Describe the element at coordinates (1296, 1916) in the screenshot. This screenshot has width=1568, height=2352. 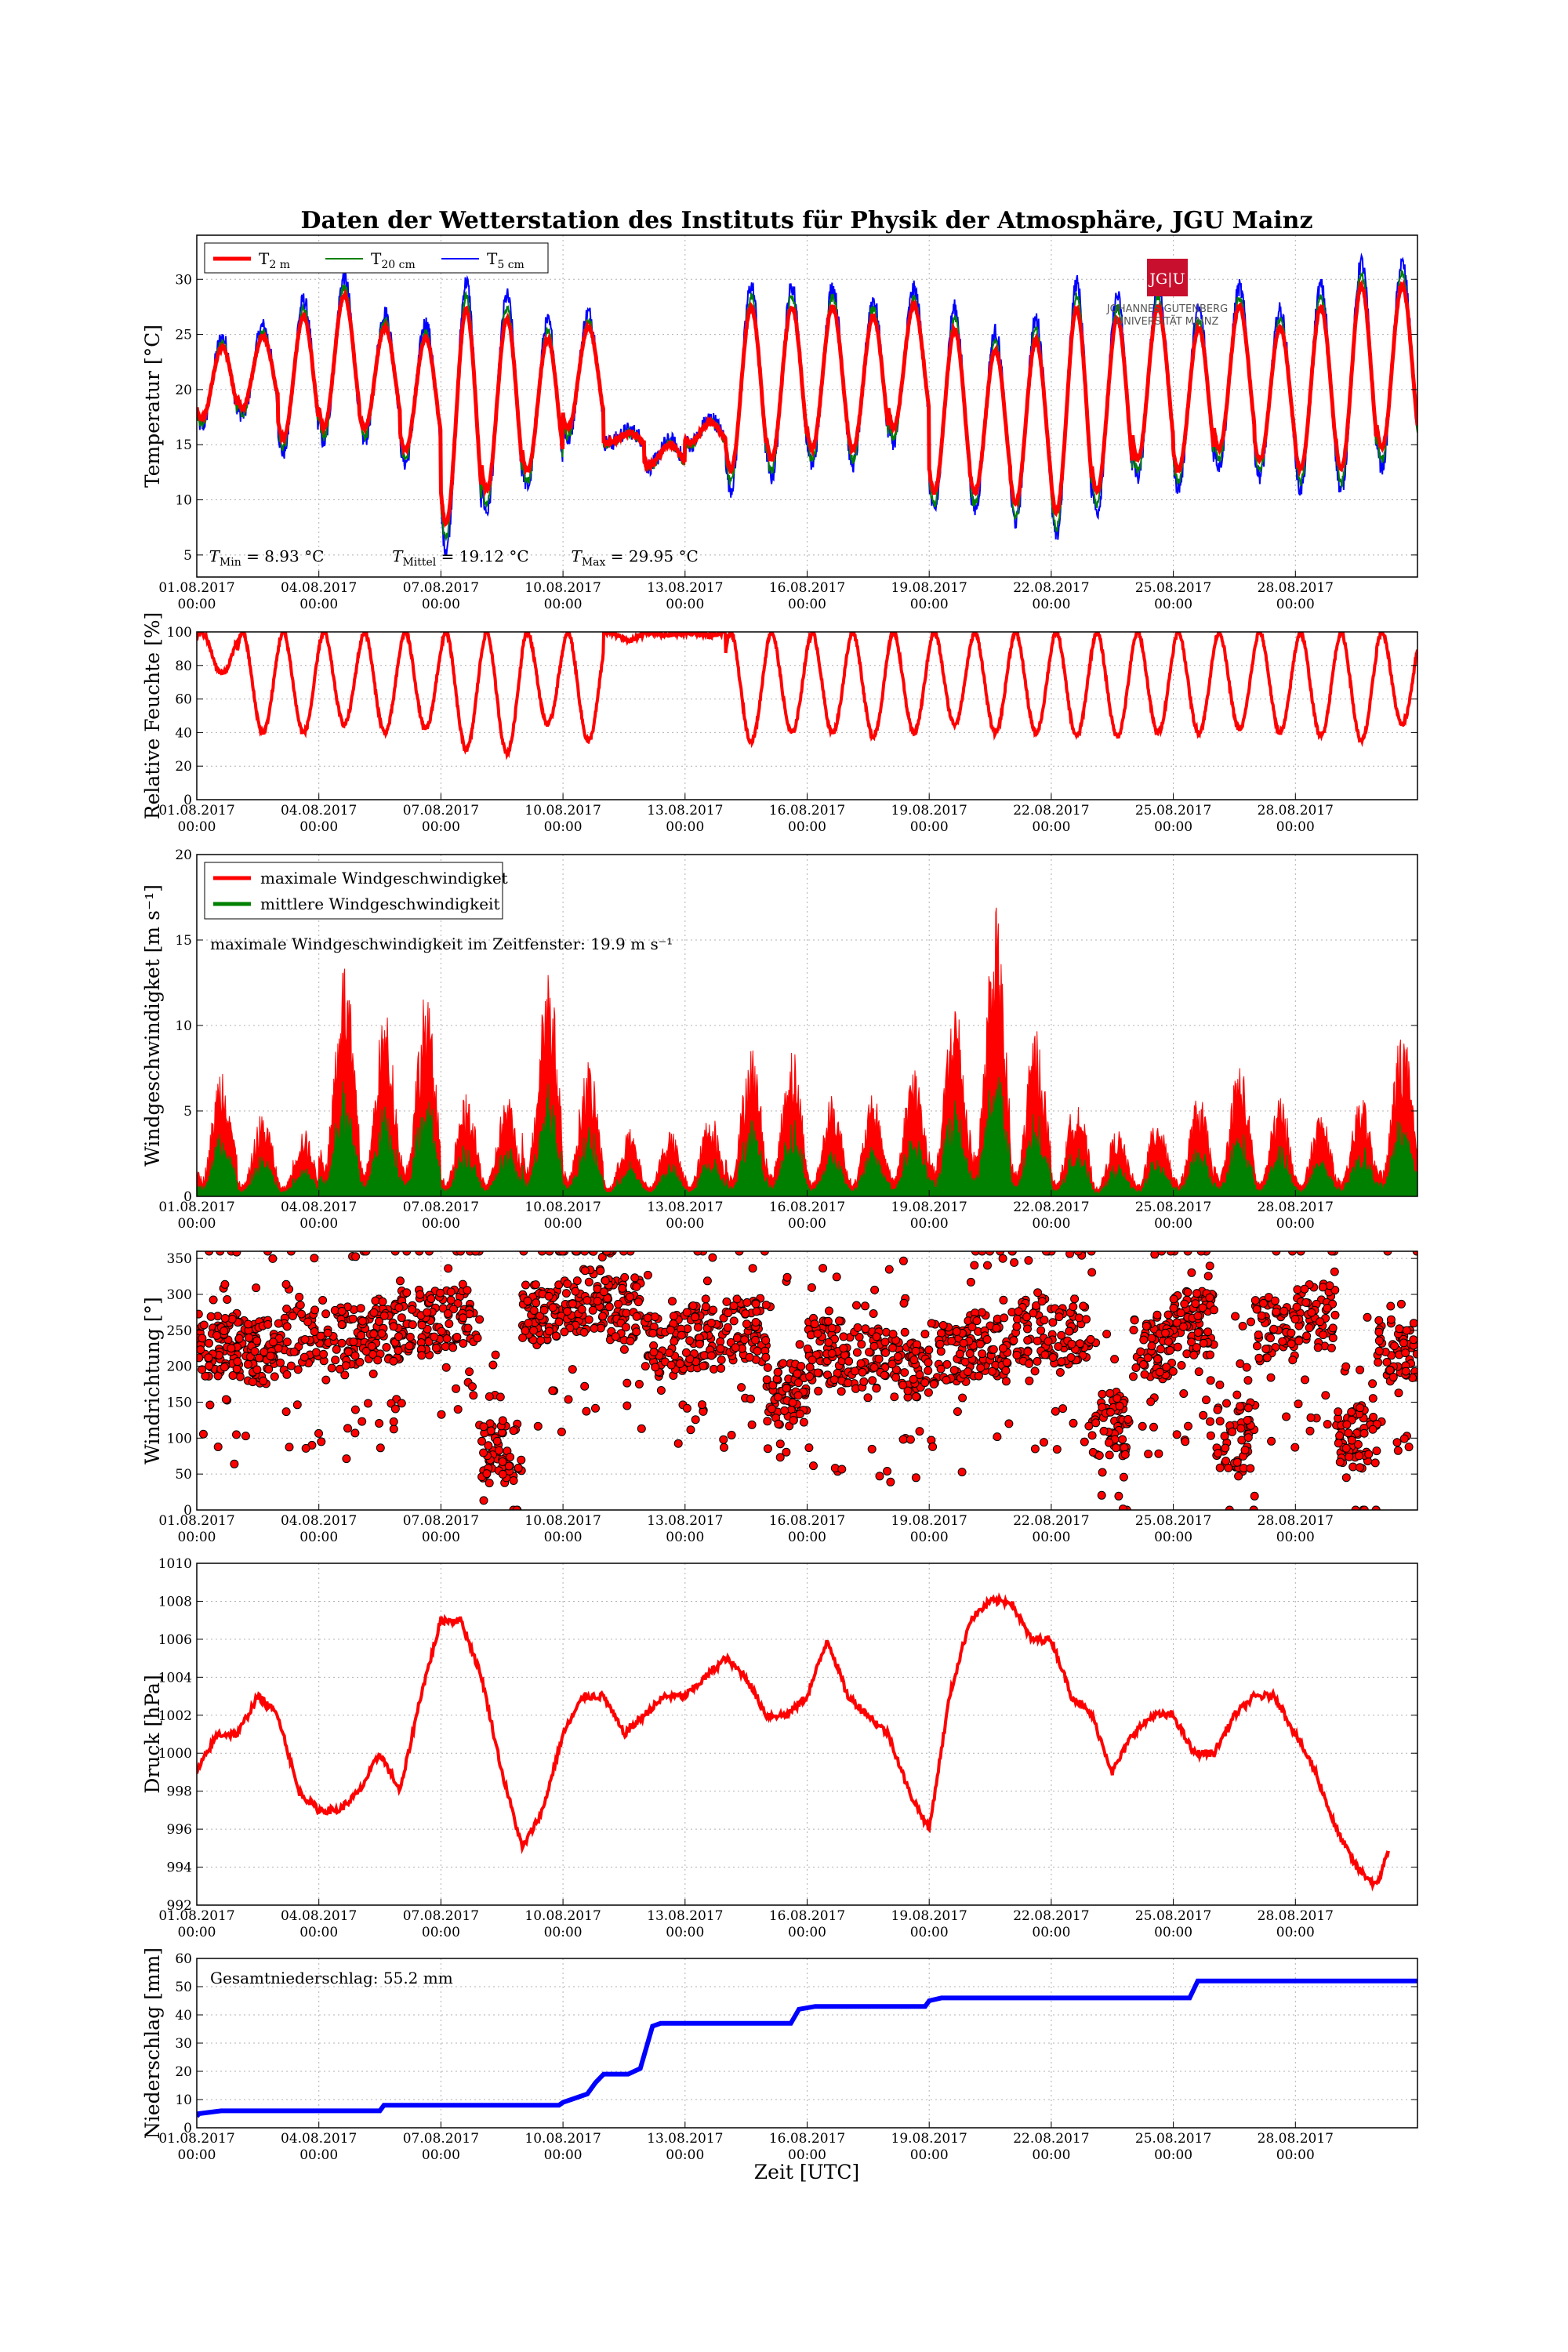
I see `x-tick-label-date: 28.08.2017` at that location.